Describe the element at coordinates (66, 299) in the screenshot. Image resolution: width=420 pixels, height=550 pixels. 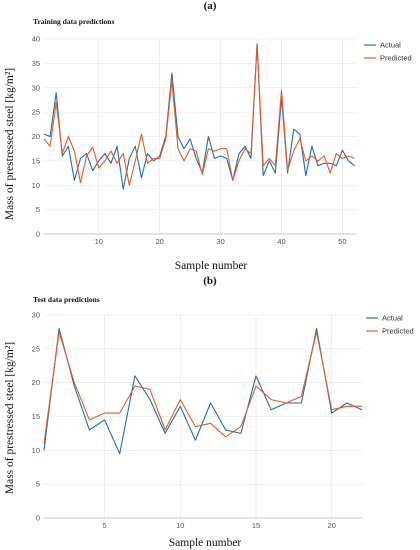
I see `chart-title: Test data predictions` at that location.